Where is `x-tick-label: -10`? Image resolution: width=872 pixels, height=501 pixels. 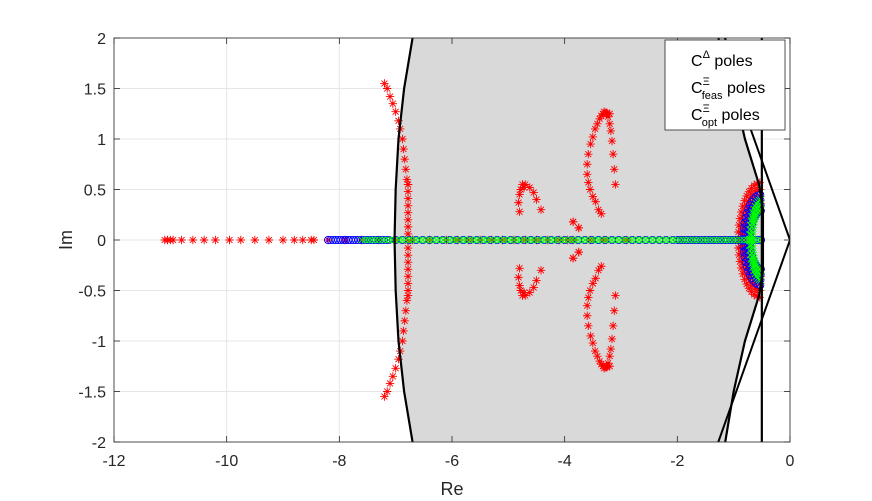
x-tick-label: -10 is located at coordinates (226, 461).